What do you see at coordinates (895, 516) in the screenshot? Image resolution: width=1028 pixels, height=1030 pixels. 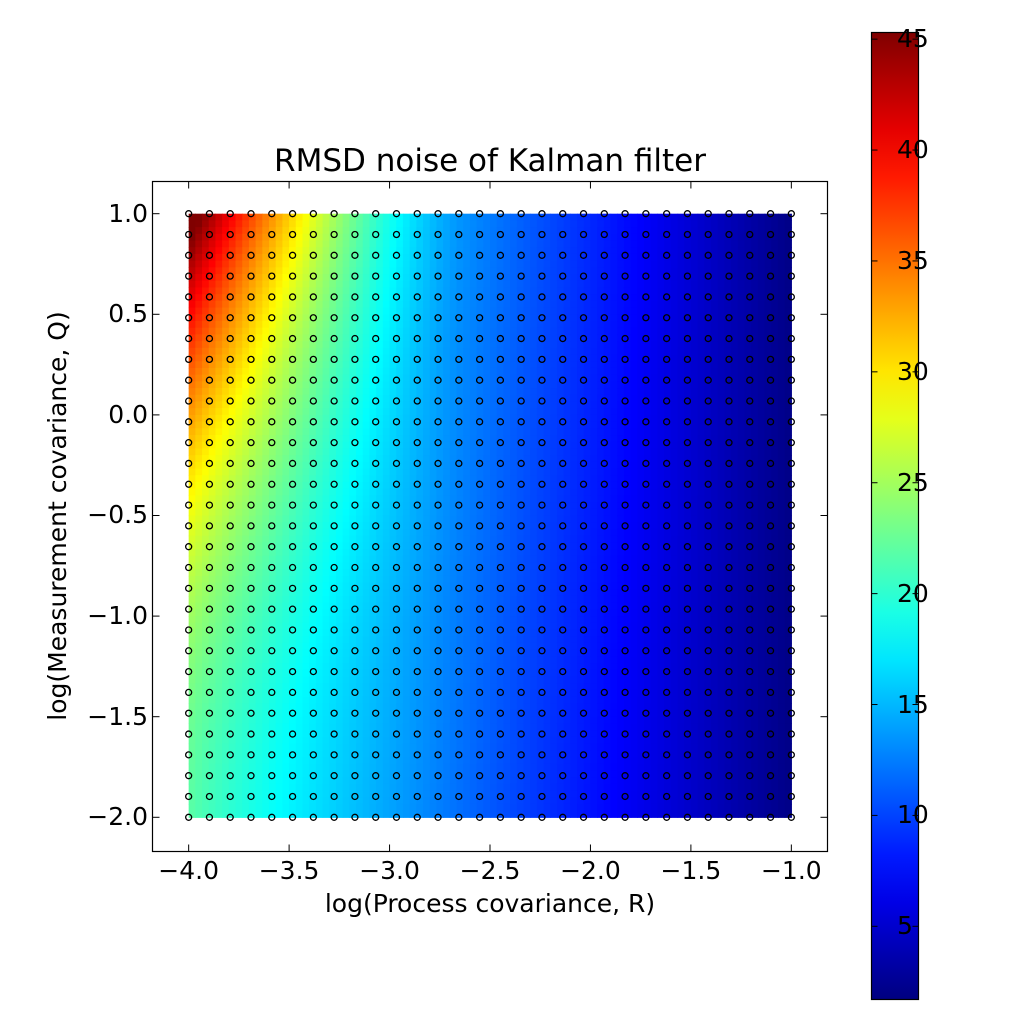 I see `colorbar` at bounding box center [895, 516].